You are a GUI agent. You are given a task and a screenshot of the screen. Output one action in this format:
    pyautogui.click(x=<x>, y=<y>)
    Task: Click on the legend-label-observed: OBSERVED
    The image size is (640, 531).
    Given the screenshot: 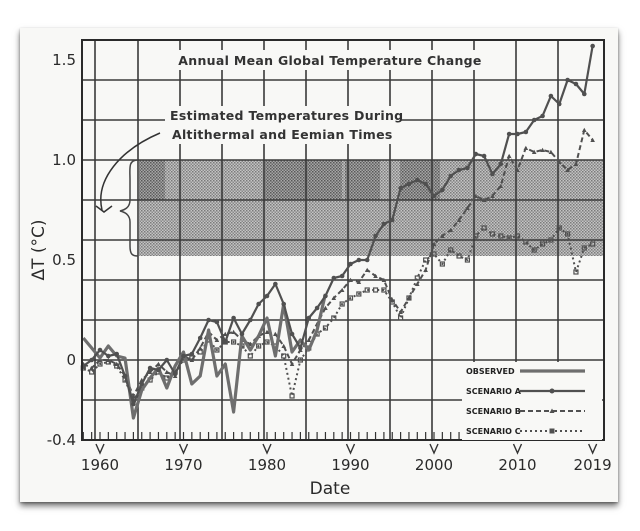 What is the action you would take?
    pyautogui.click(x=490, y=371)
    